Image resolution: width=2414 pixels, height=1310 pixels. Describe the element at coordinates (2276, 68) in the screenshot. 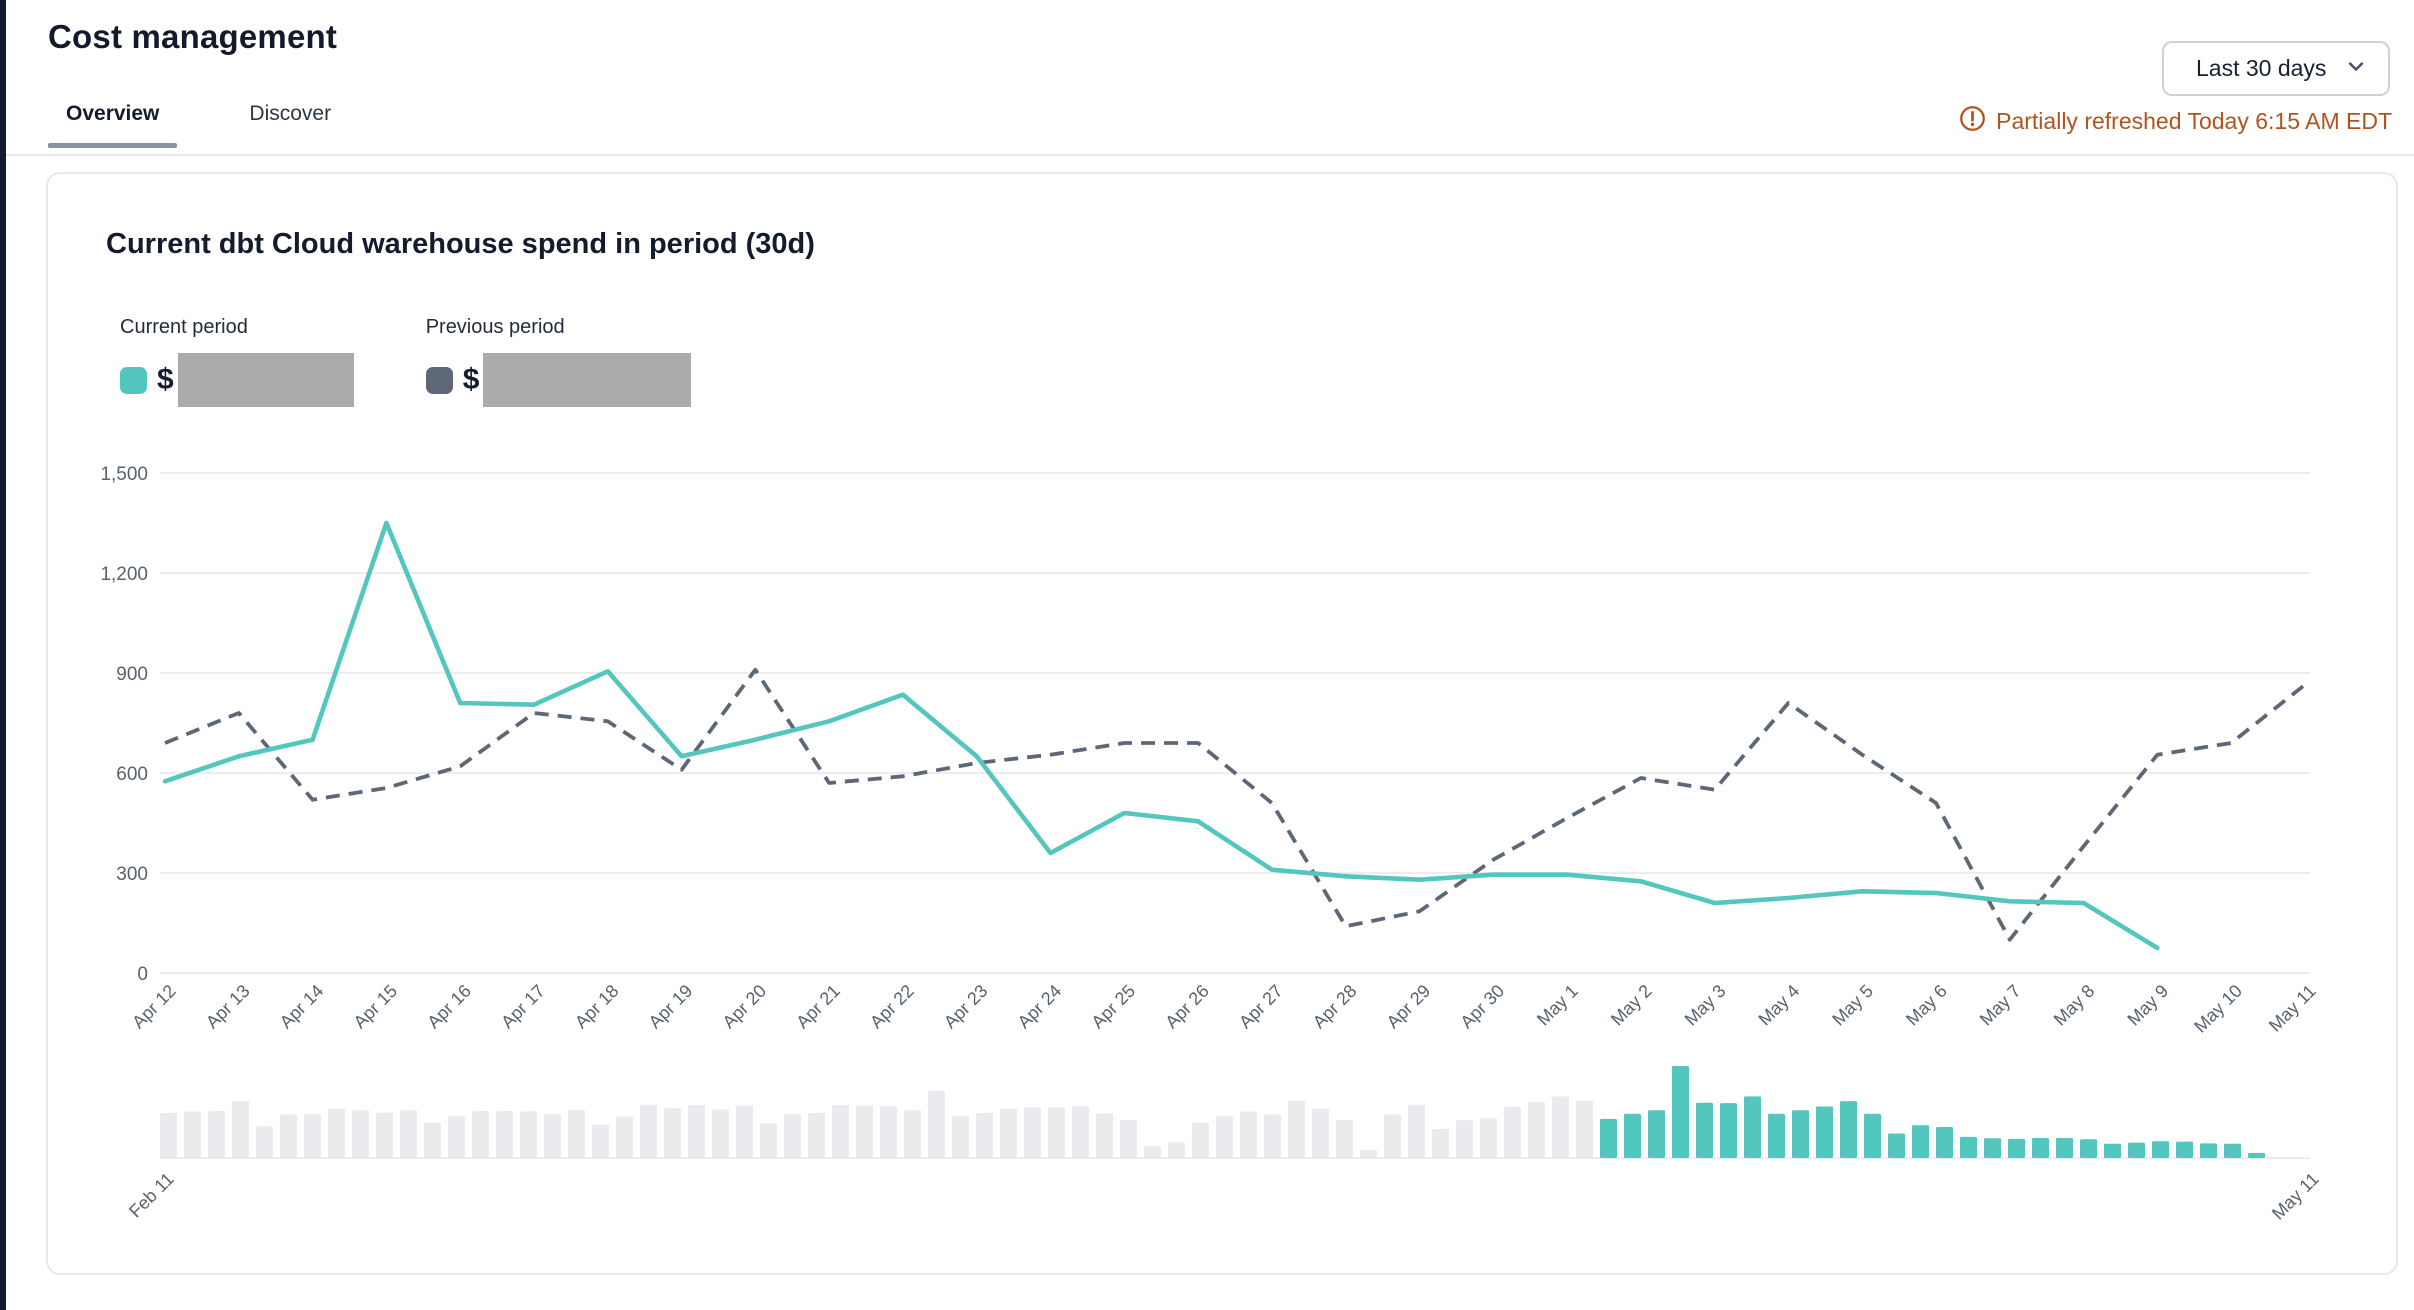

I see `date-range-select: Last 30 days` at that location.